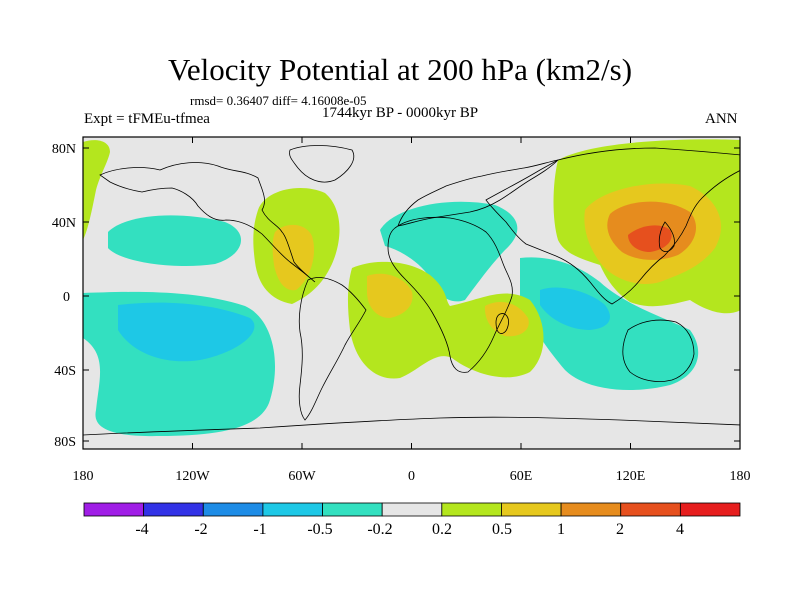 The height and width of the screenshot is (600, 800). I want to click on coastline-australia, so click(658, 350).